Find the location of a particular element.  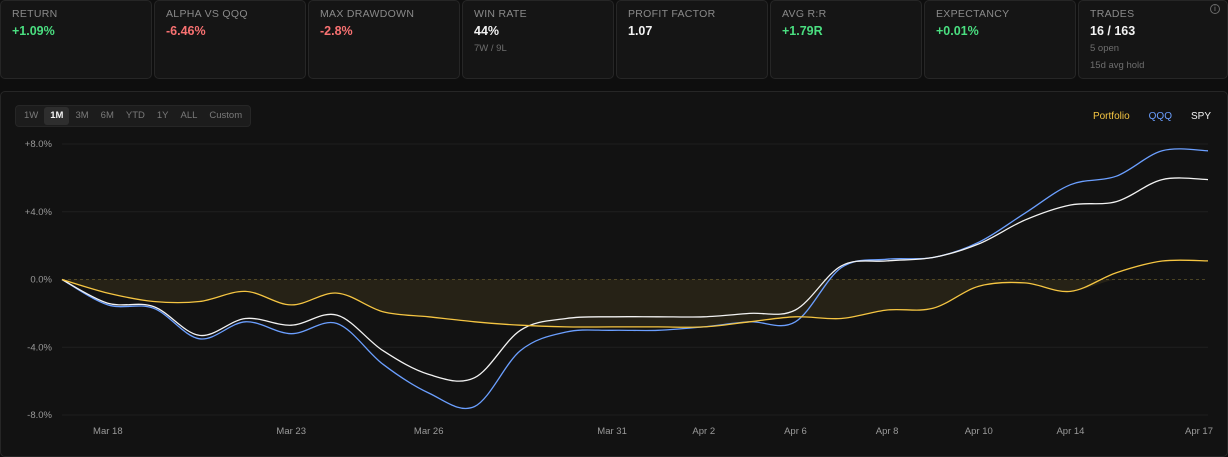

stat-card-expectancy: EXPECTANCY +0.01% is located at coordinates (1000, 39).